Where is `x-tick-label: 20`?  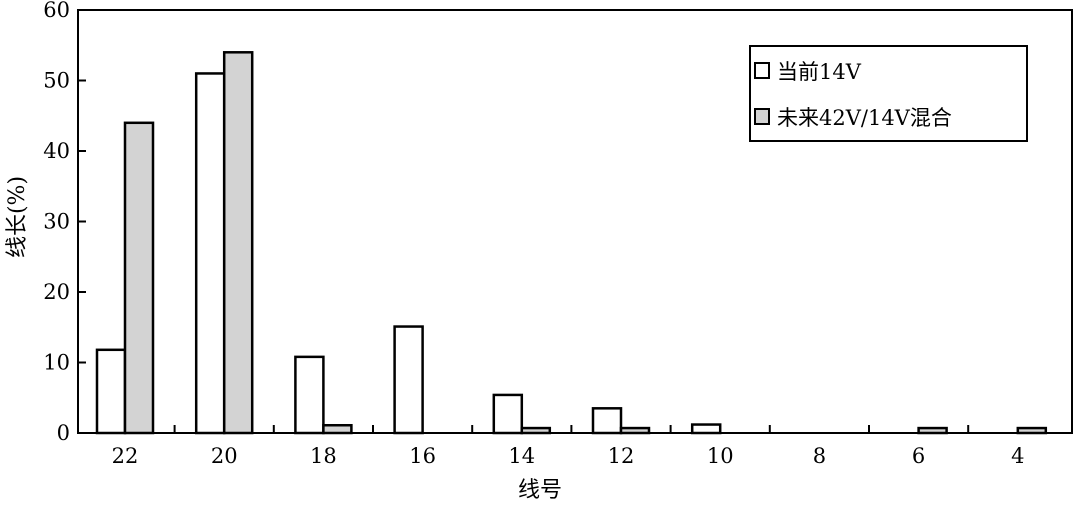
x-tick-label: 20 is located at coordinates (224, 456).